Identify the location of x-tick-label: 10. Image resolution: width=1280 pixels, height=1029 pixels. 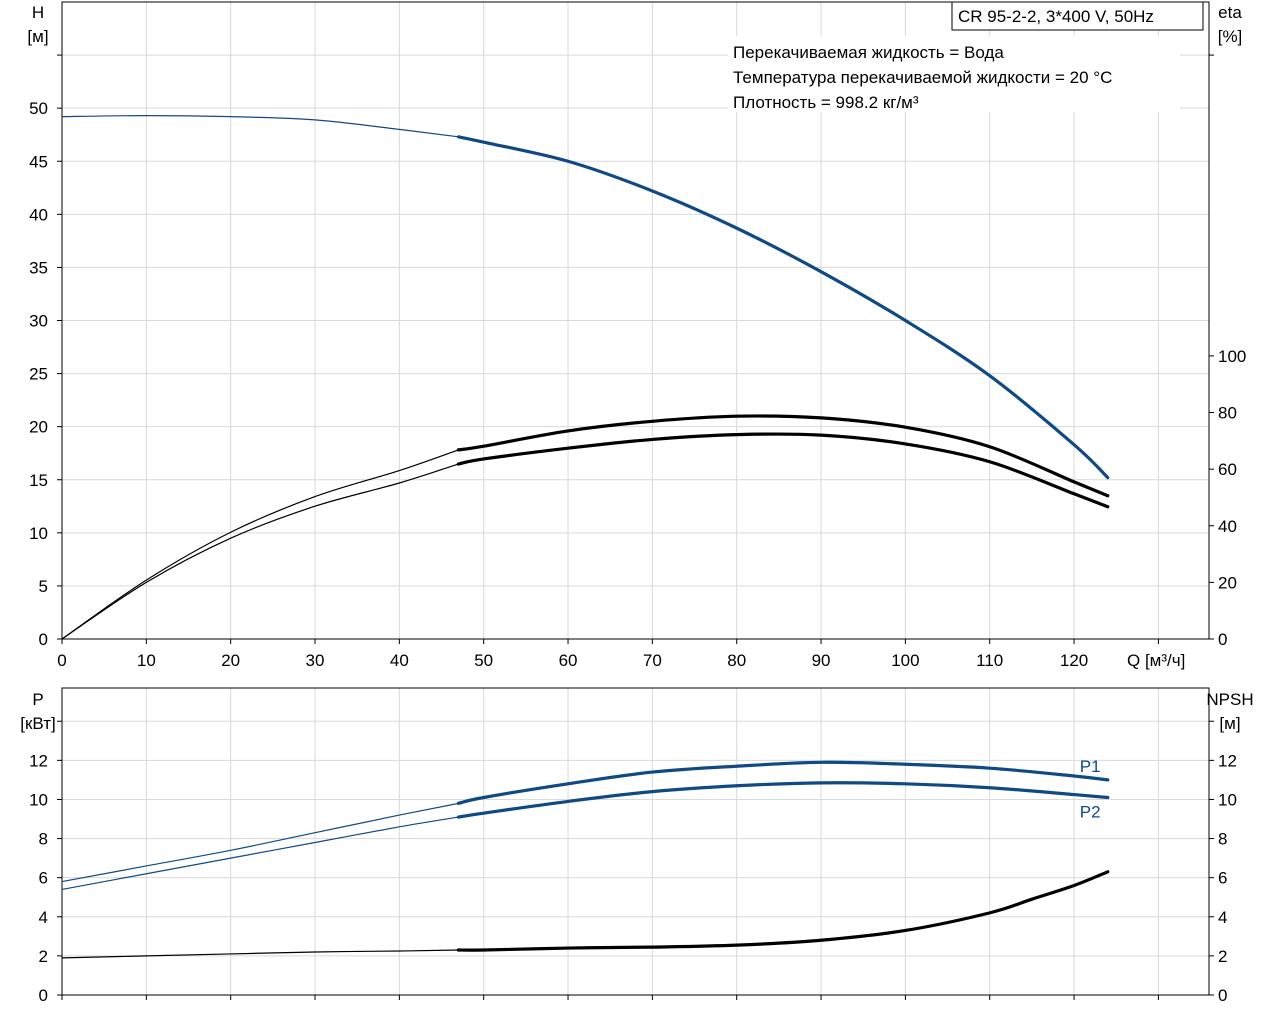
(146, 660).